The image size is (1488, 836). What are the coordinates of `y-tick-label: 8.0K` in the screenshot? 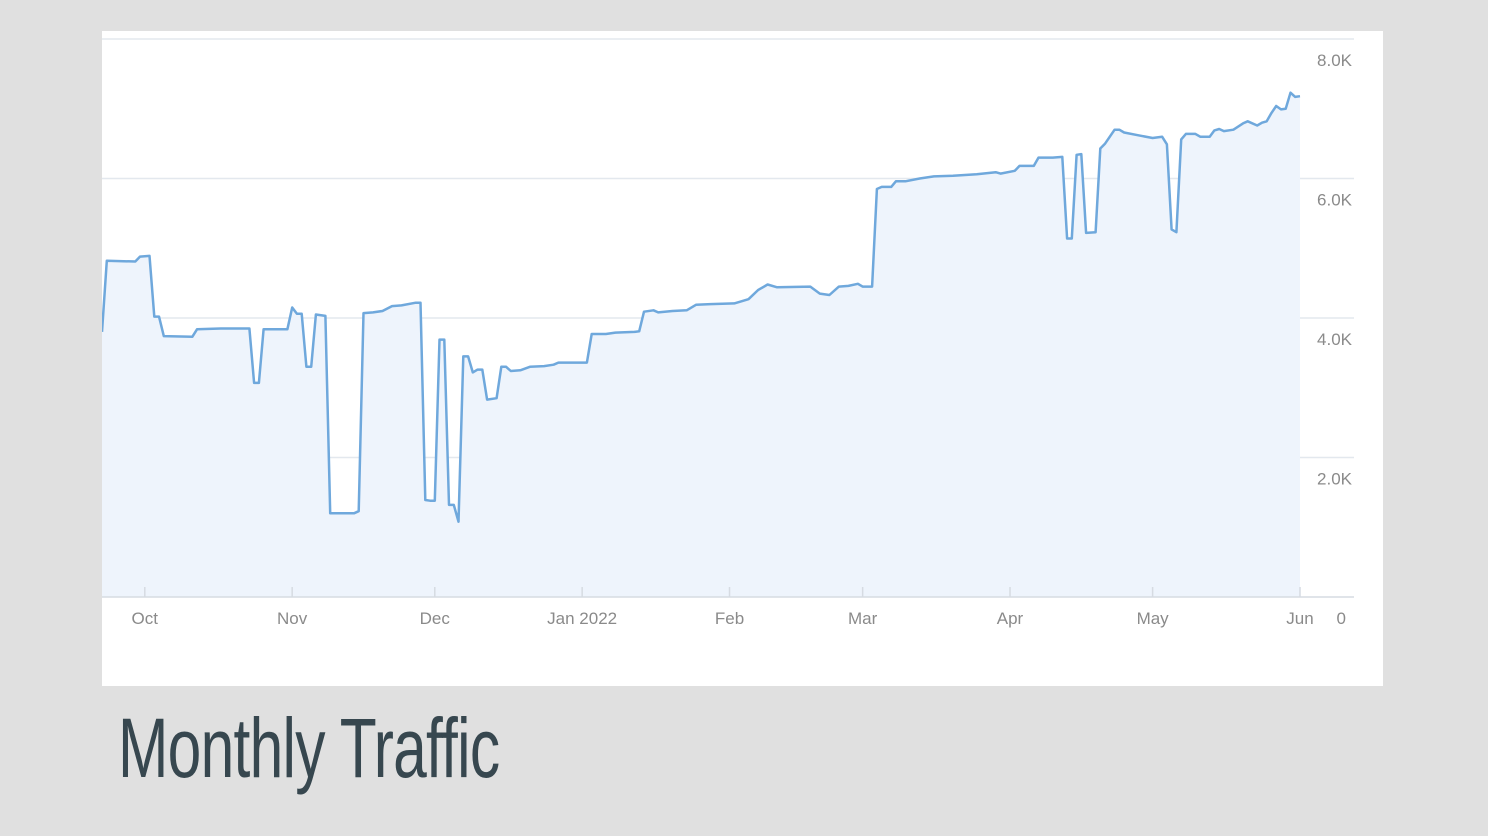 It's located at (1335, 60).